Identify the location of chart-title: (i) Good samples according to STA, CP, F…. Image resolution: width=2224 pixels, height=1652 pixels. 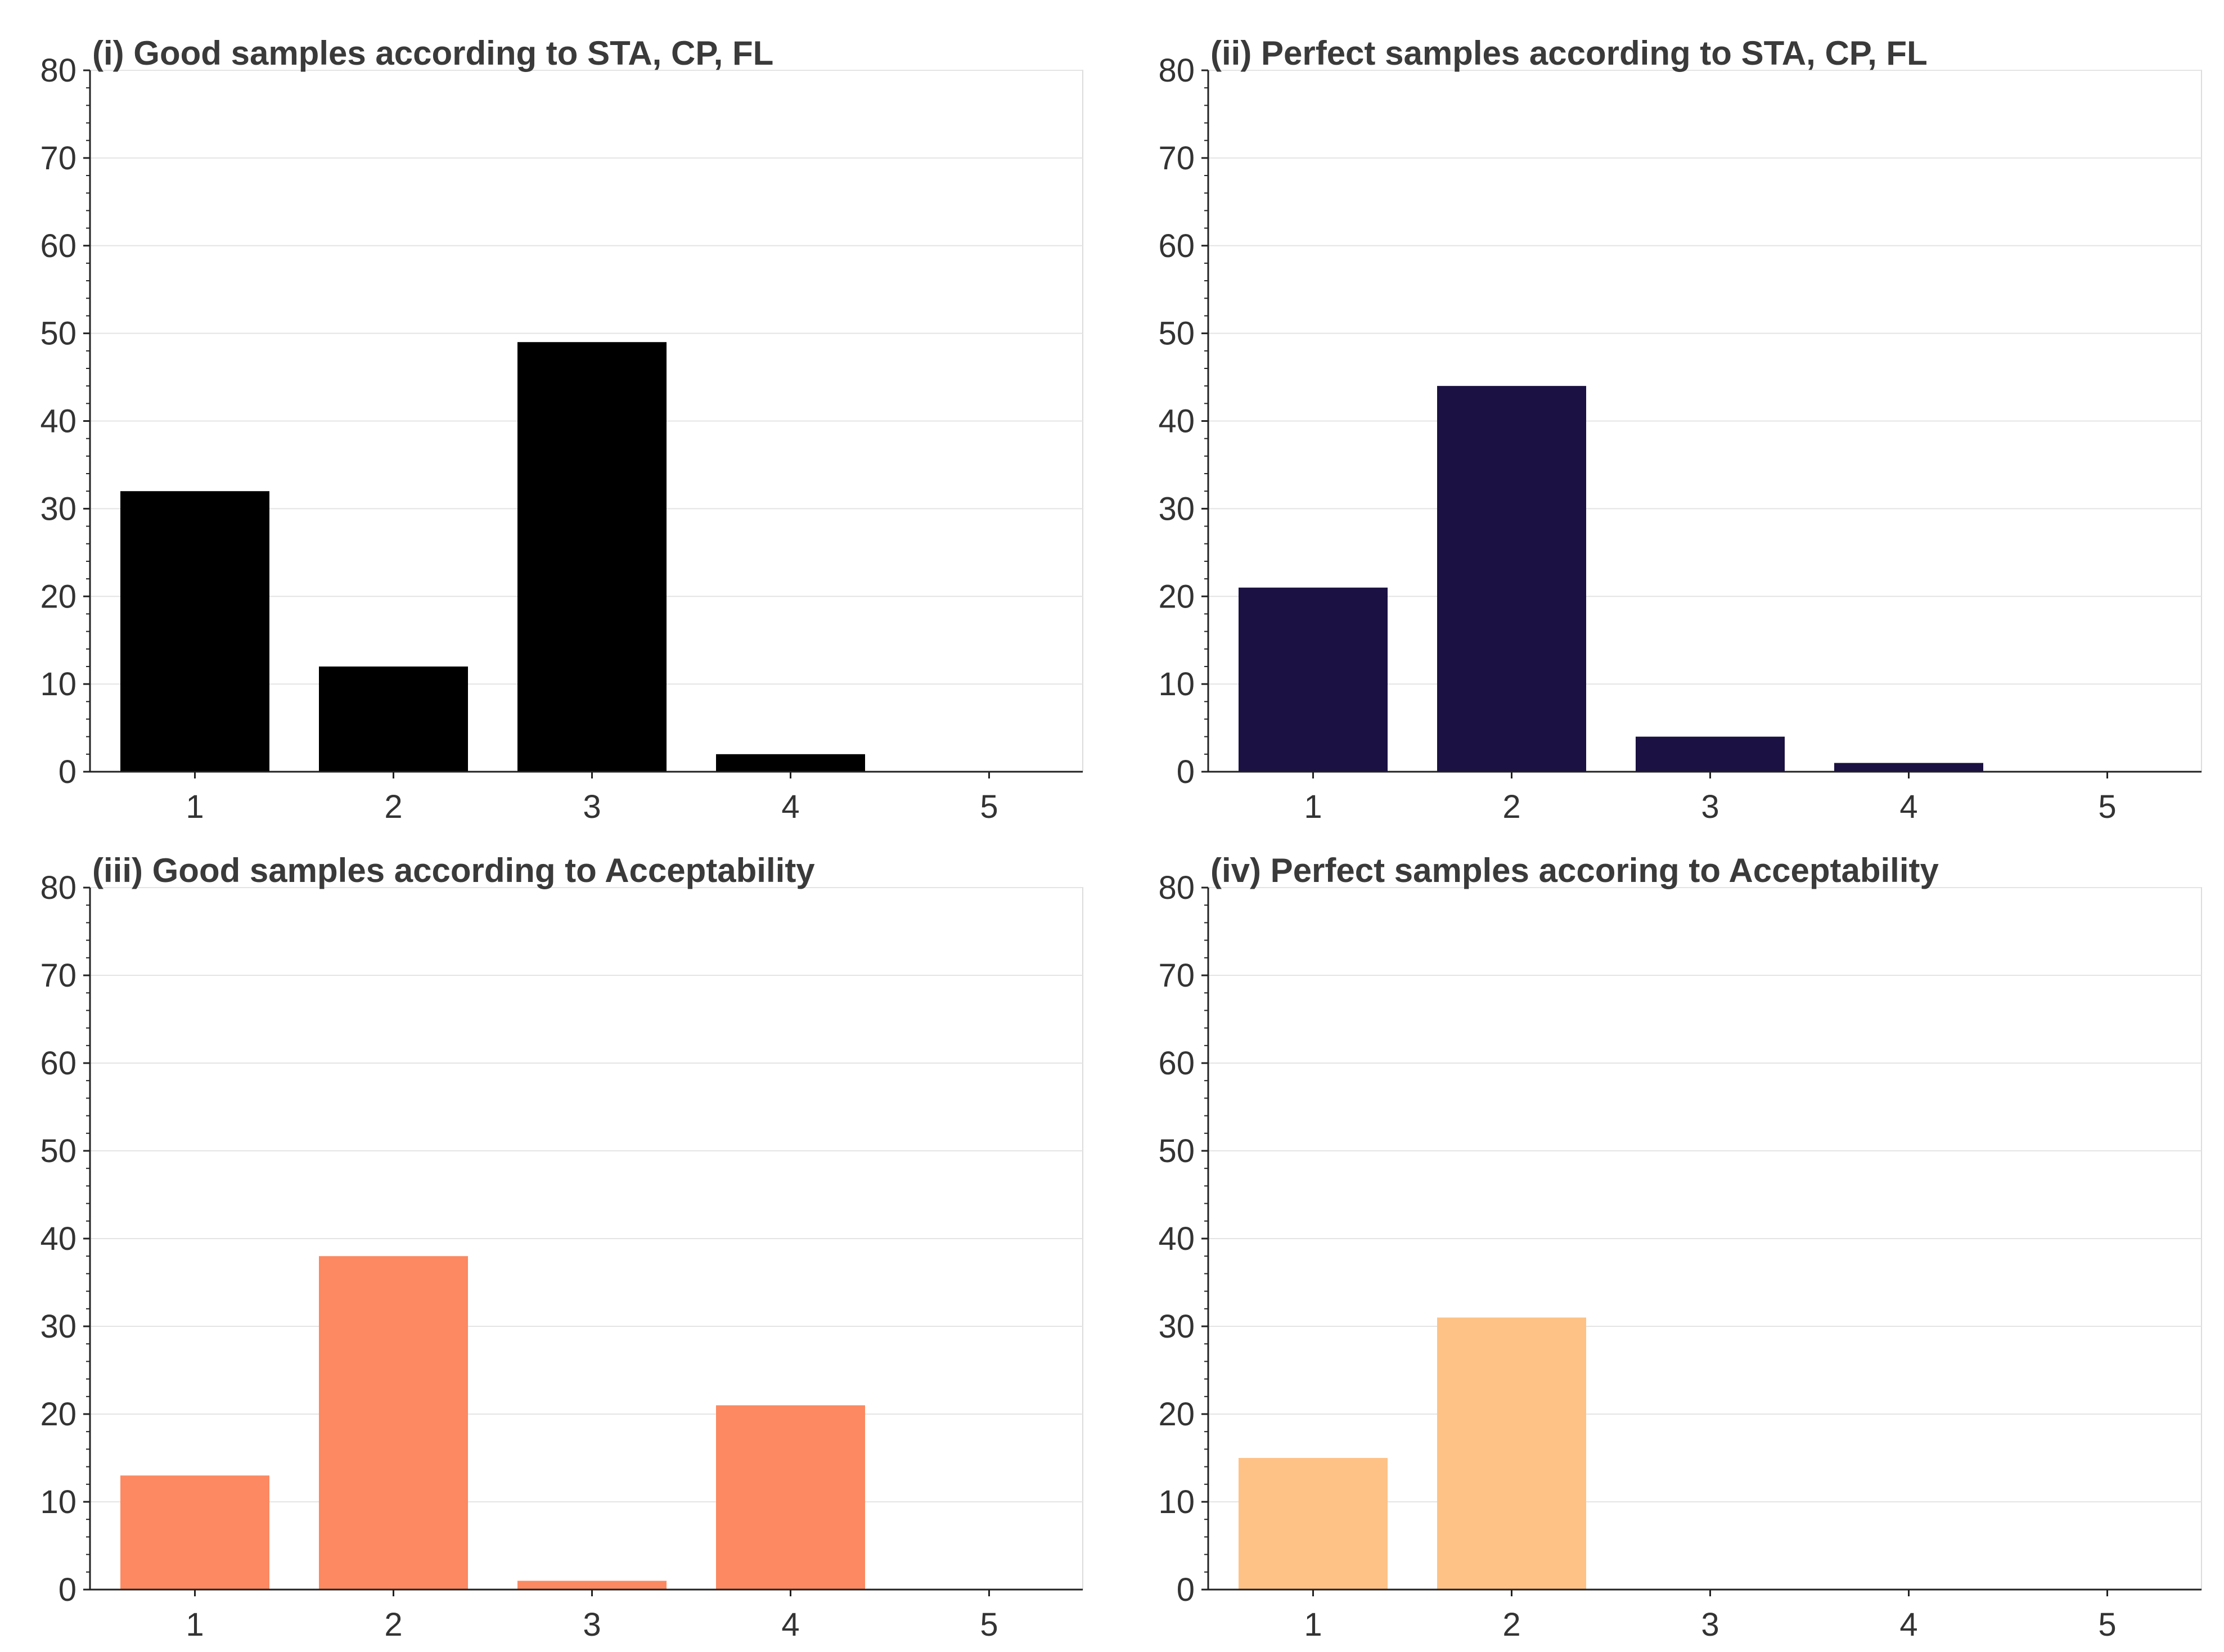
(432, 53).